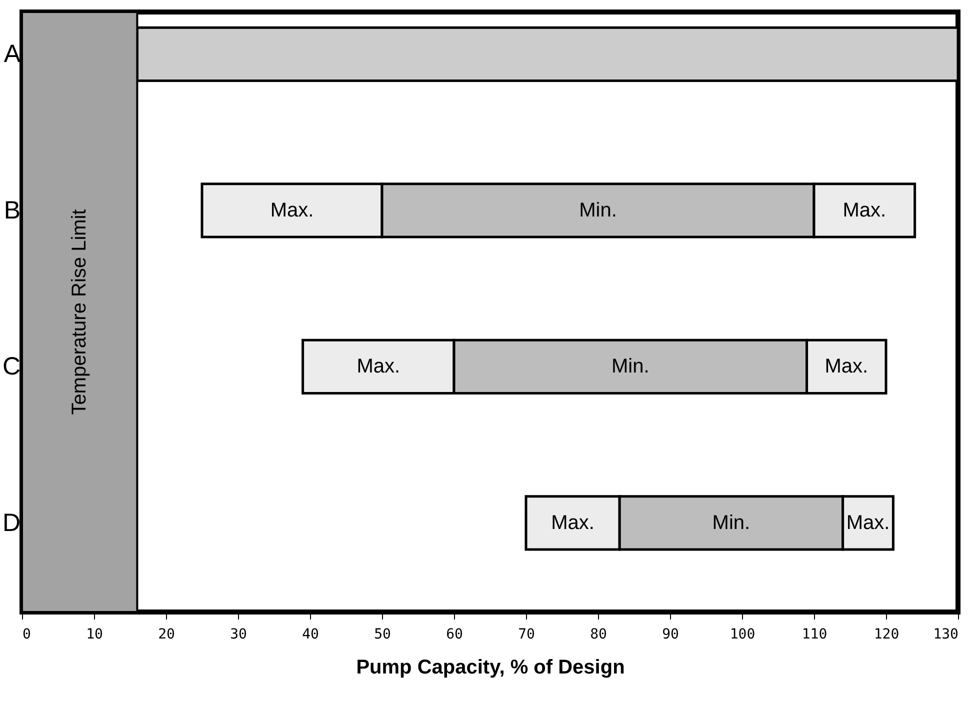  I want to click on x-tick-label: 50, so click(382, 634).